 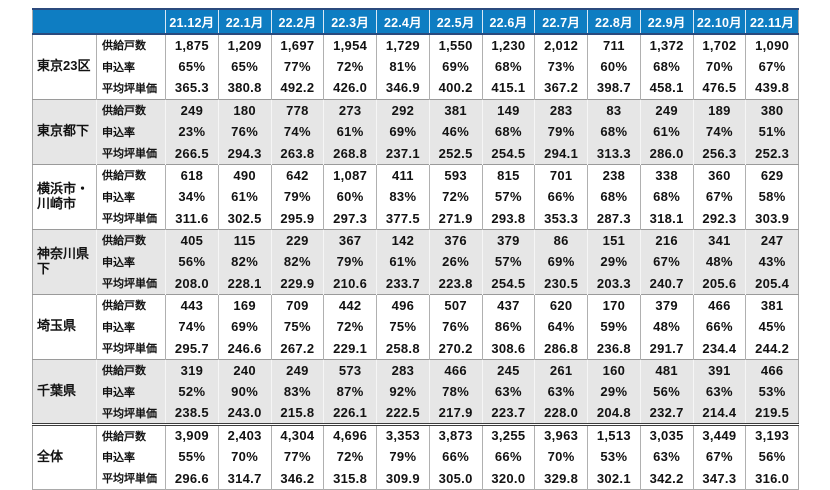 What do you see at coordinates (772, 261) in the screenshot?
I see `table-cell: 43%` at bounding box center [772, 261].